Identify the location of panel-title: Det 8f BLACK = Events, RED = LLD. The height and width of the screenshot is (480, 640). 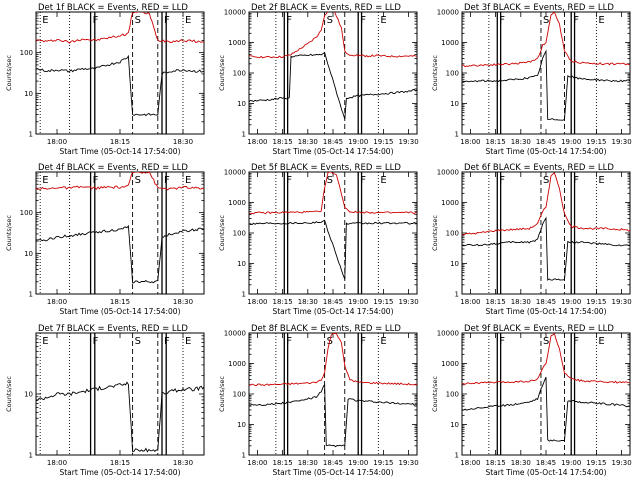
(326, 329).